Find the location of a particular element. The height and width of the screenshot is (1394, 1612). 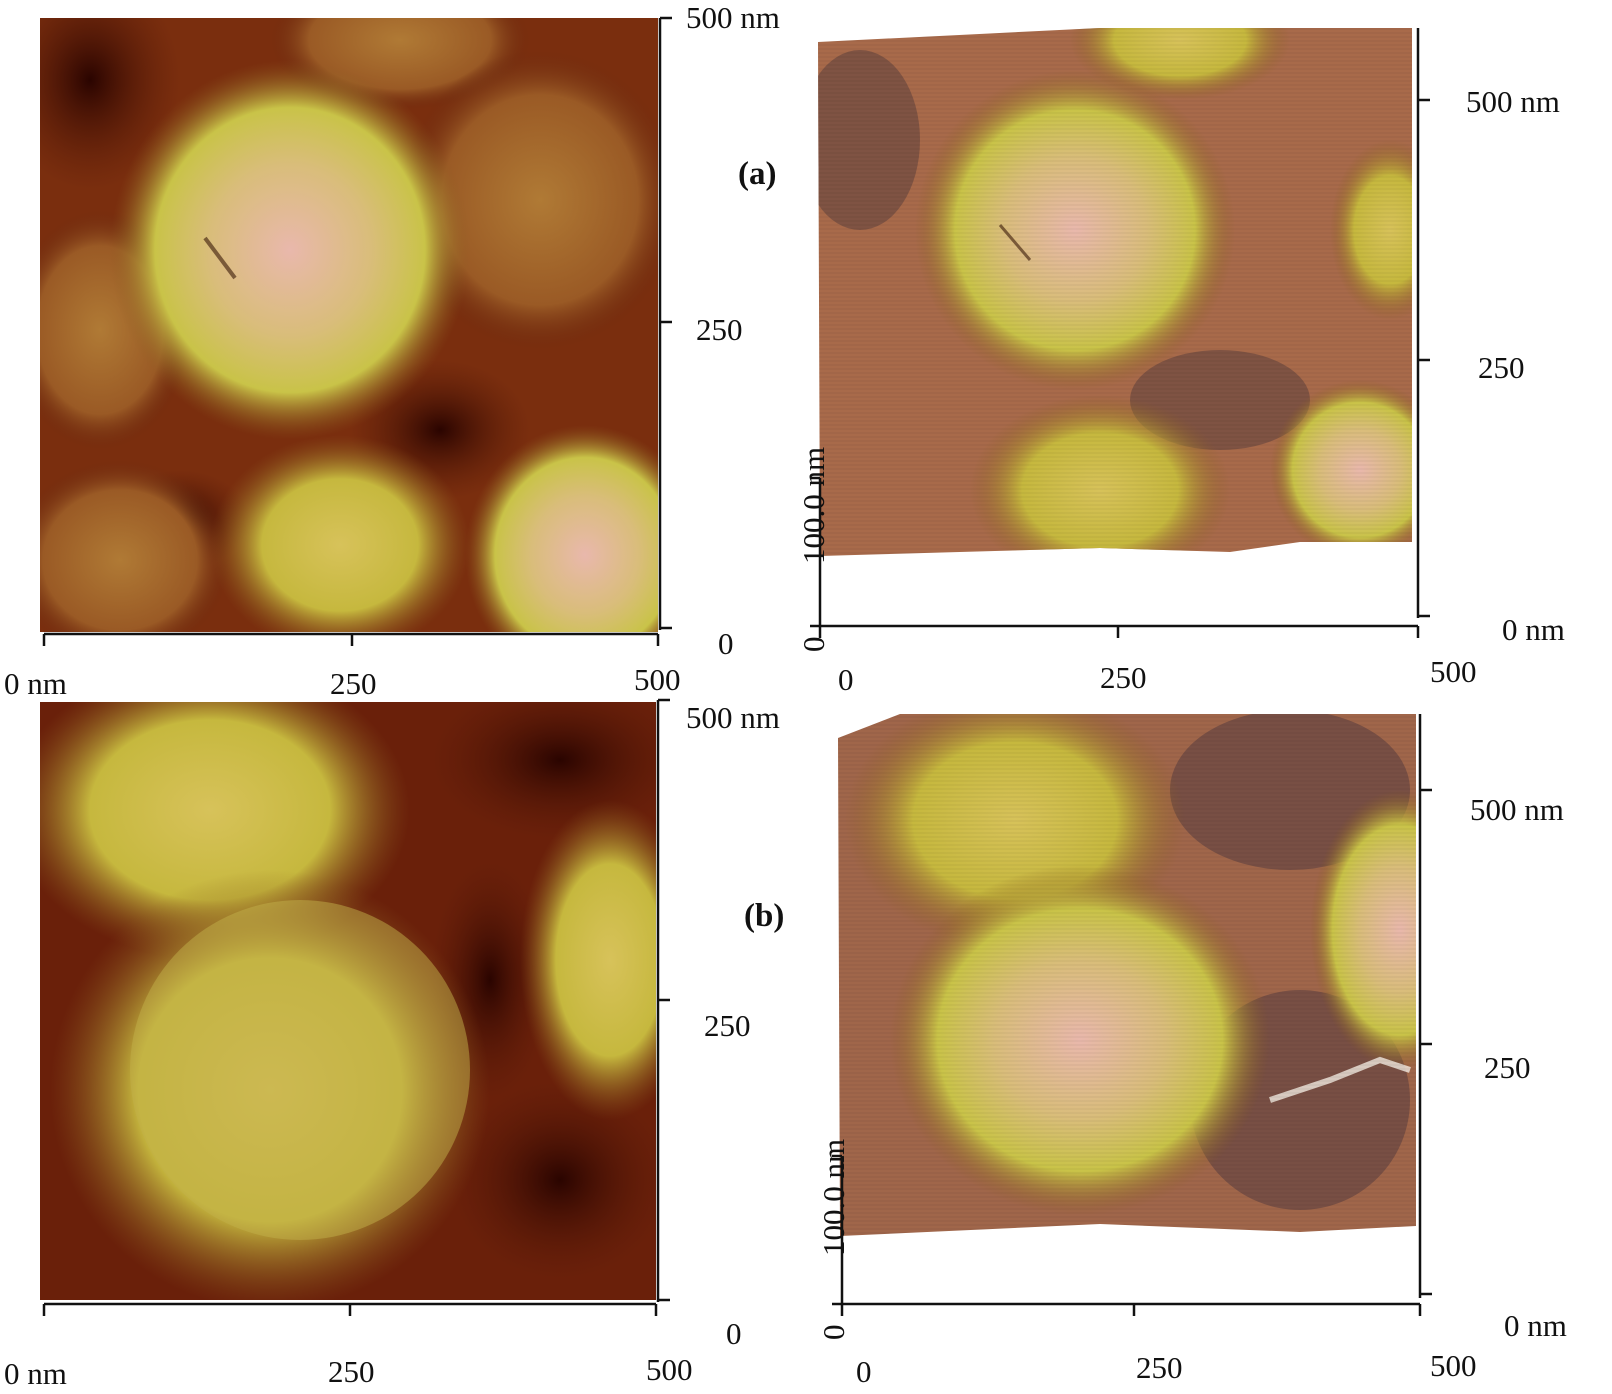

panel-label-b: (b) is located at coordinates (764, 916).